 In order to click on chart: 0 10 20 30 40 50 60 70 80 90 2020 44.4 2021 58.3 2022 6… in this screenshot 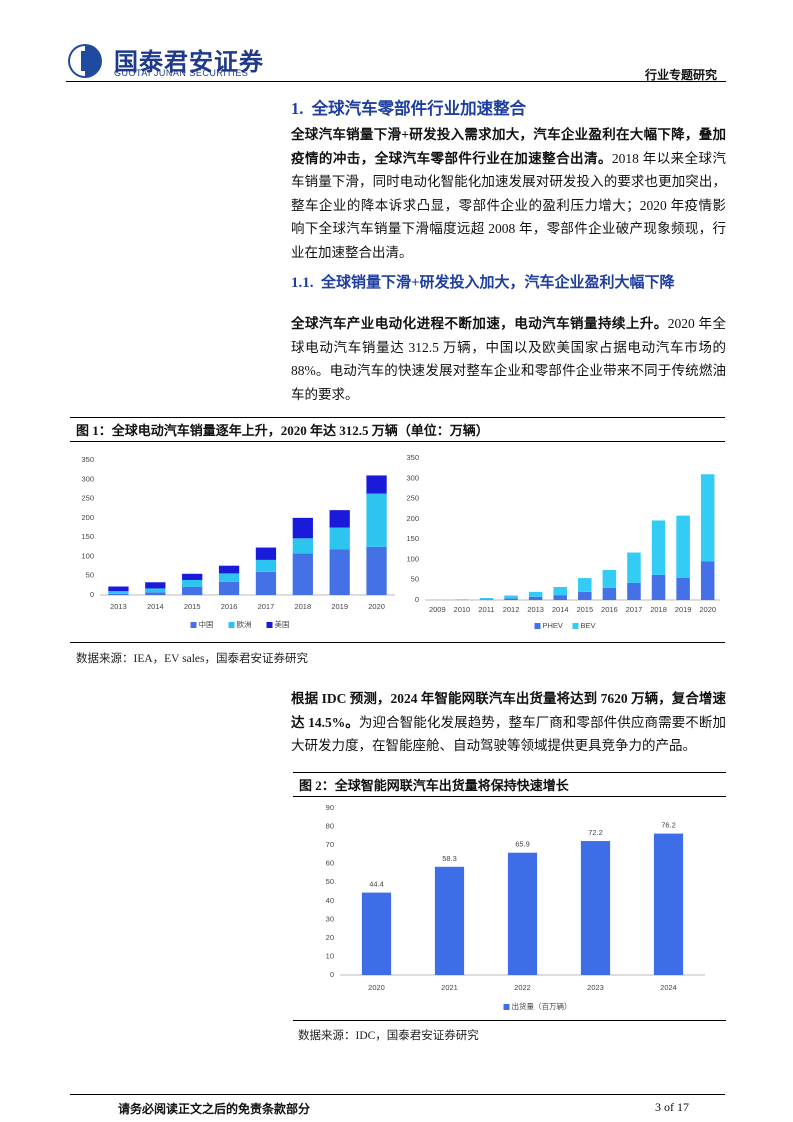, I will do `click(515, 907)`.